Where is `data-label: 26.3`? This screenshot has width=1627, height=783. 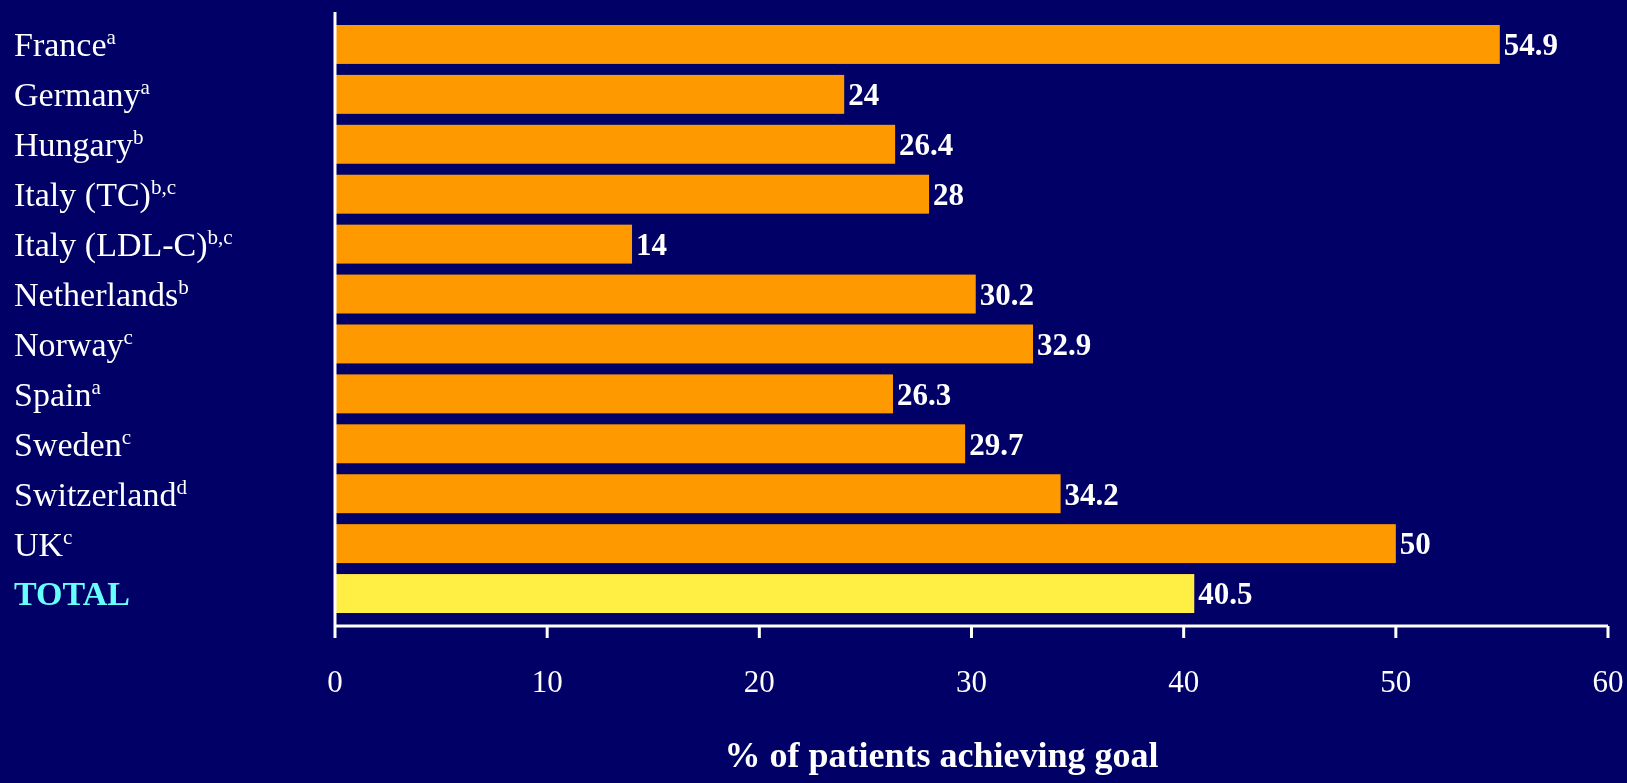 data-label: 26.3 is located at coordinates (924, 394).